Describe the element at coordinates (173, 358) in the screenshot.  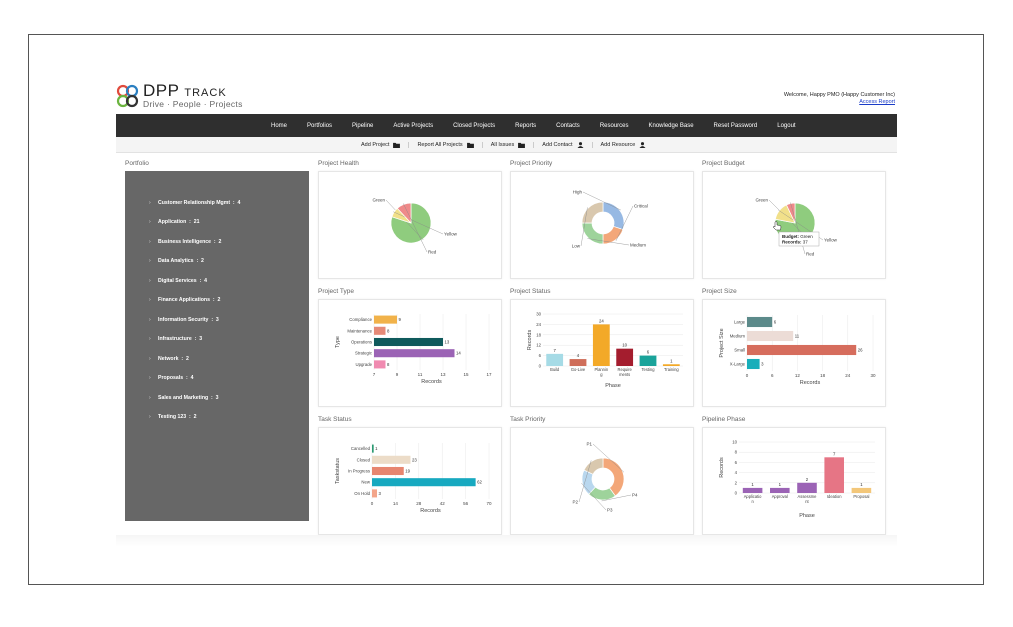
I see `portfolio-item-label: Network : 2` at that location.